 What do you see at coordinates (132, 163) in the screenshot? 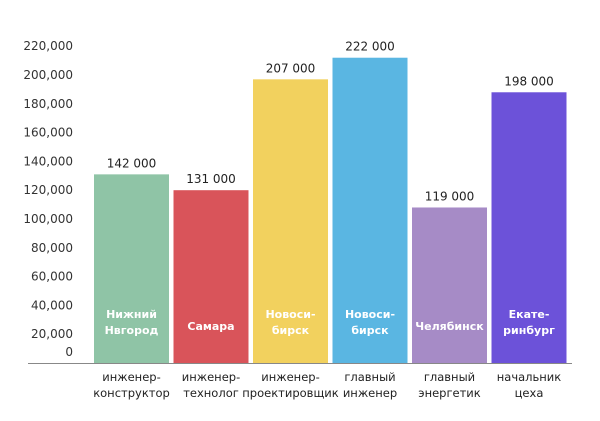
I see `value-label: 142 000` at bounding box center [132, 163].